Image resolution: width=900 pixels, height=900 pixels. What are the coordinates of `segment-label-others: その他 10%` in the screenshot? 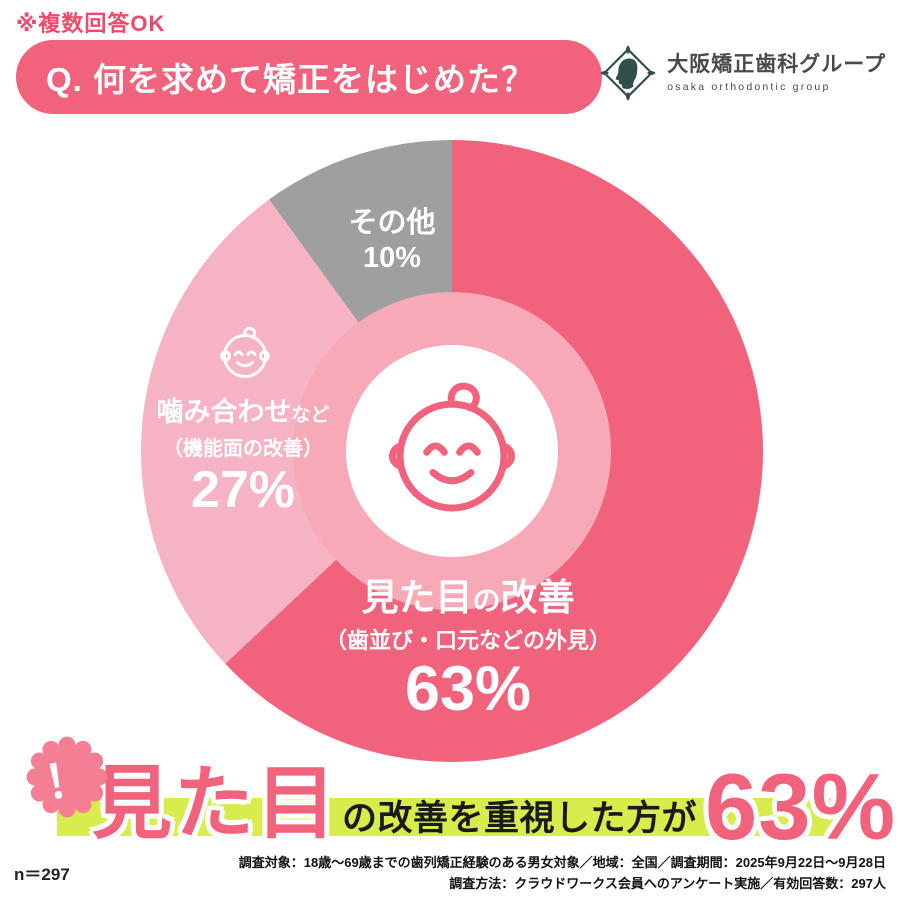 It's located at (392, 241).